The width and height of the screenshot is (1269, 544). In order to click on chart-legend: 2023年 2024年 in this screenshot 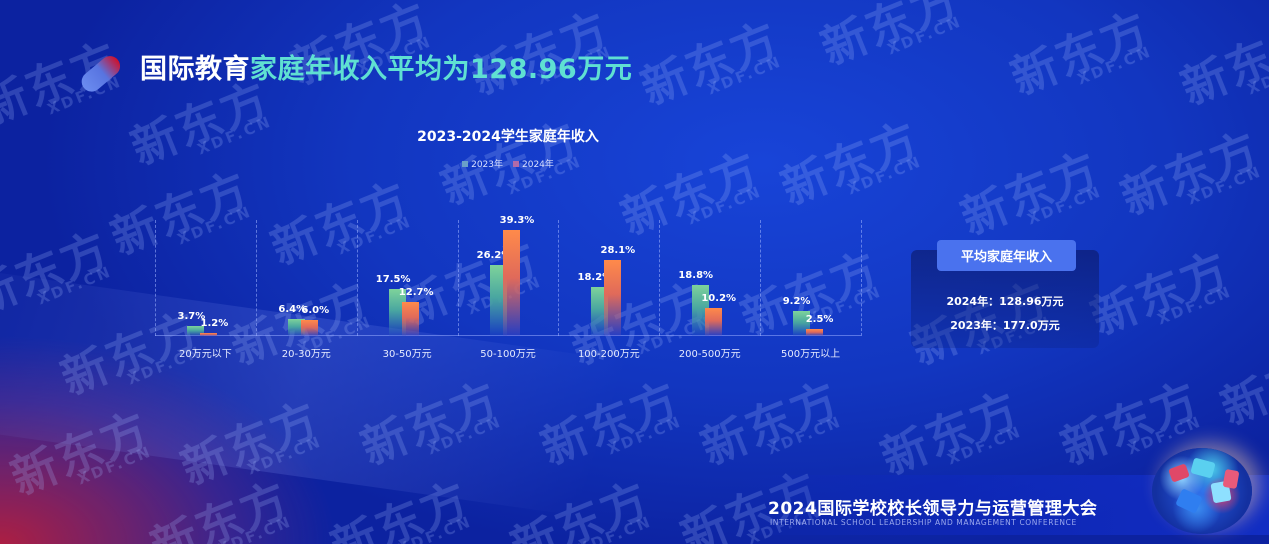, I will do `click(508, 163)`.